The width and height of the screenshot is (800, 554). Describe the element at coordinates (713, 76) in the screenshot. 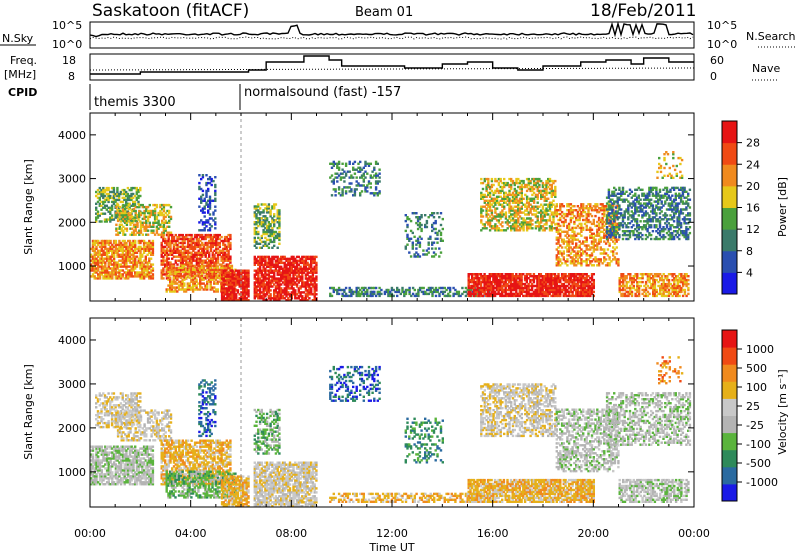

I see `nave-tick-bottom: 0` at that location.